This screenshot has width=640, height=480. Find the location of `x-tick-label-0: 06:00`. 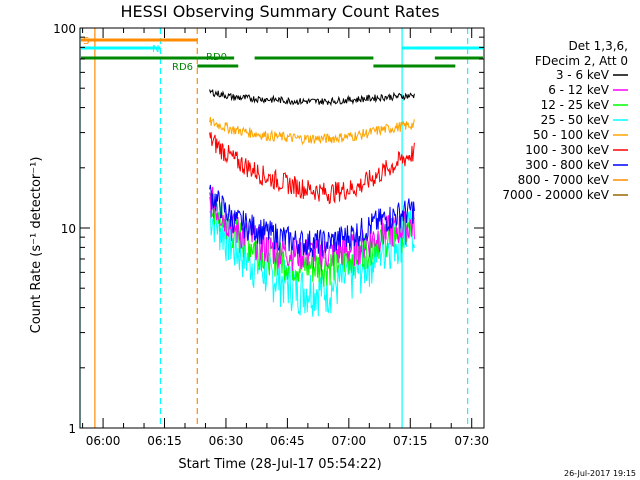

x-tick-label-0: 06:00 is located at coordinates (103, 441).